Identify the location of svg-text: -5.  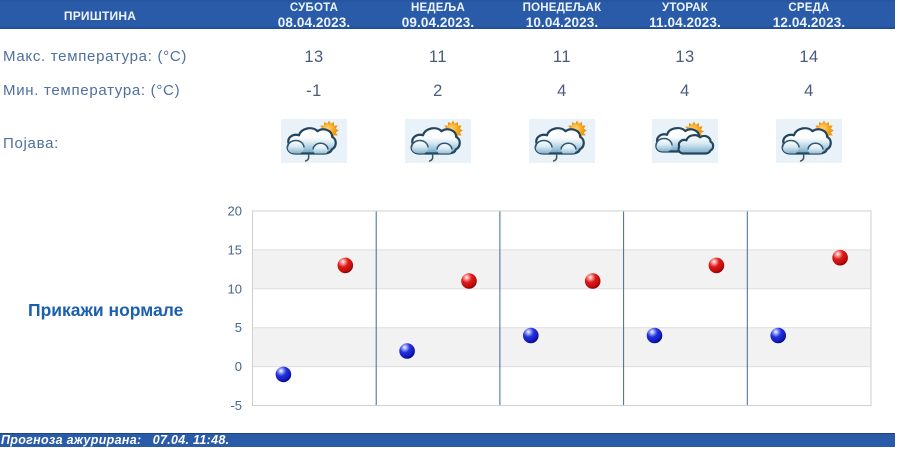
(236, 405).